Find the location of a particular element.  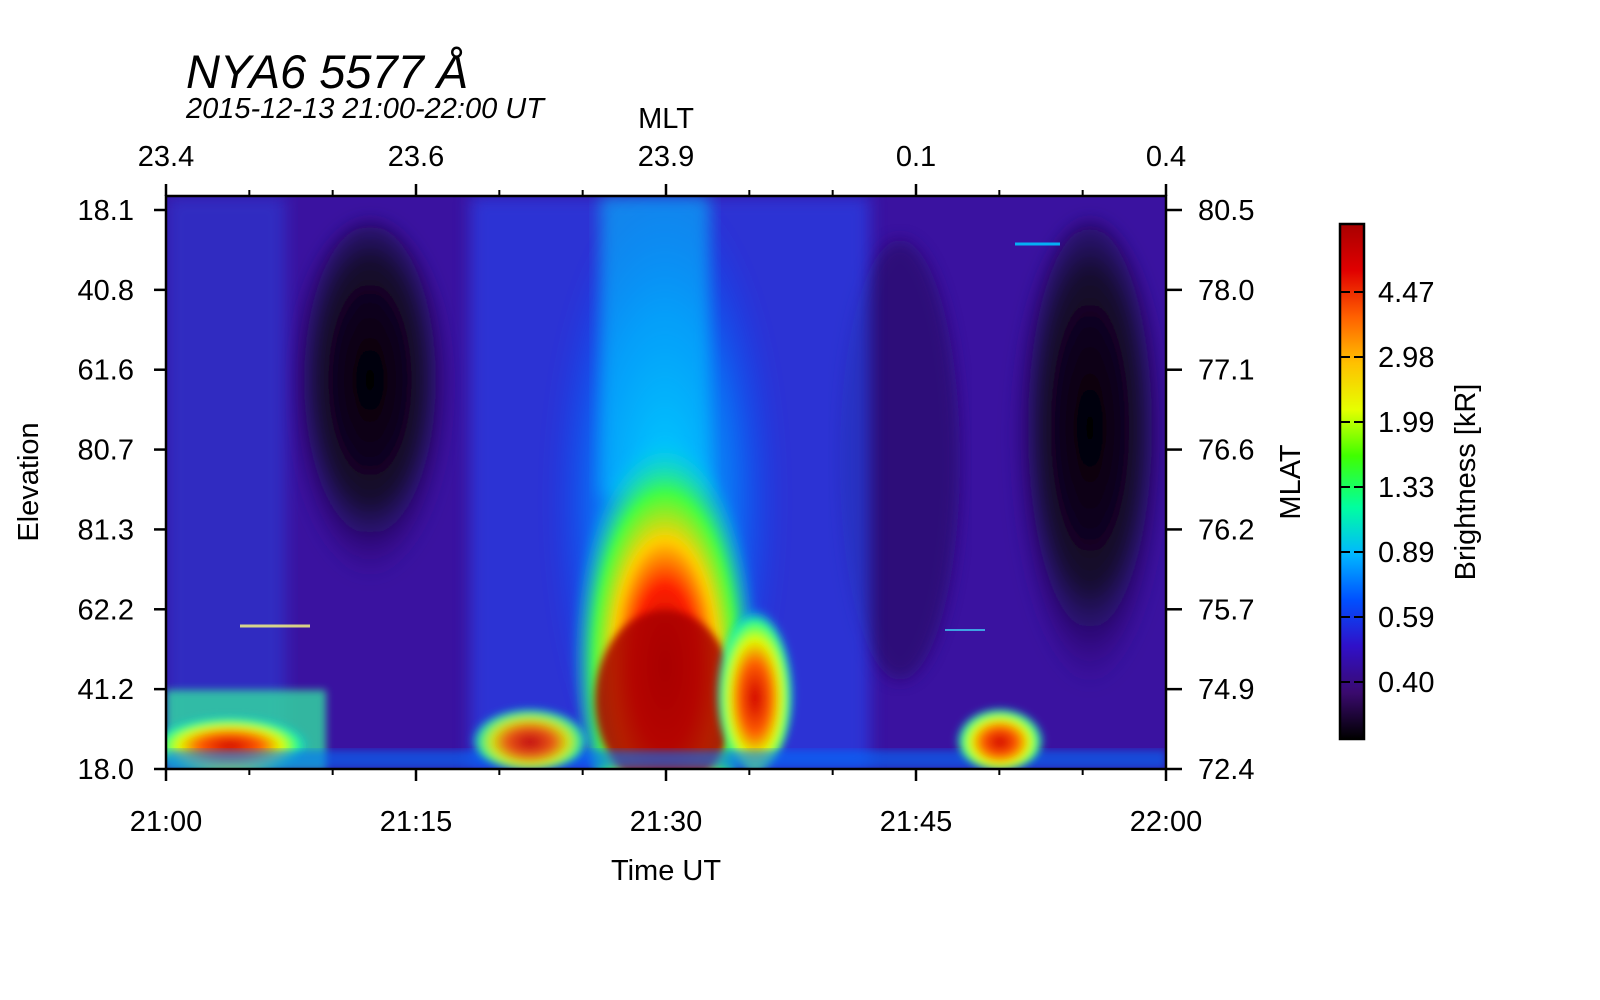

x-tick-label: 21:00 is located at coordinates (166, 822).